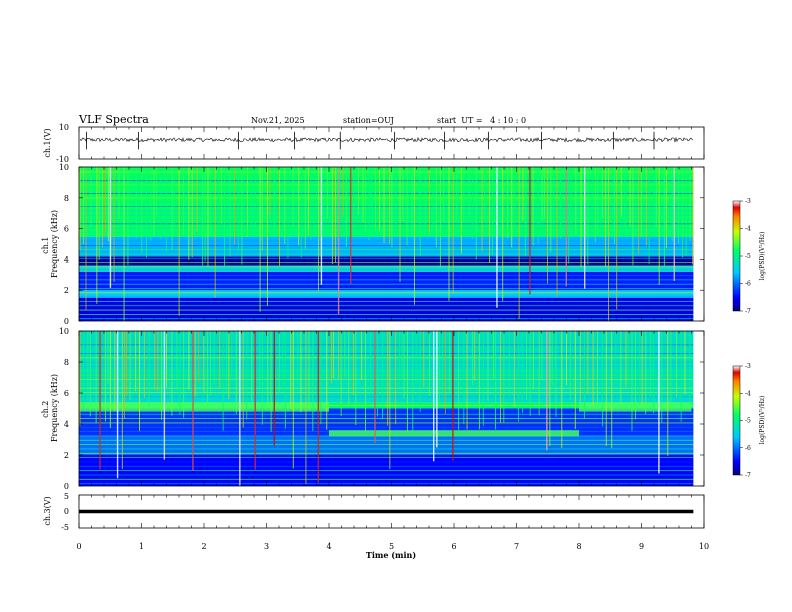 This screenshot has height=612, width=792. What do you see at coordinates (762, 420) in the screenshot?
I see `ch2-colorbar-label: log(PSD)(V²/Hz)` at bounding box center [762, 420].